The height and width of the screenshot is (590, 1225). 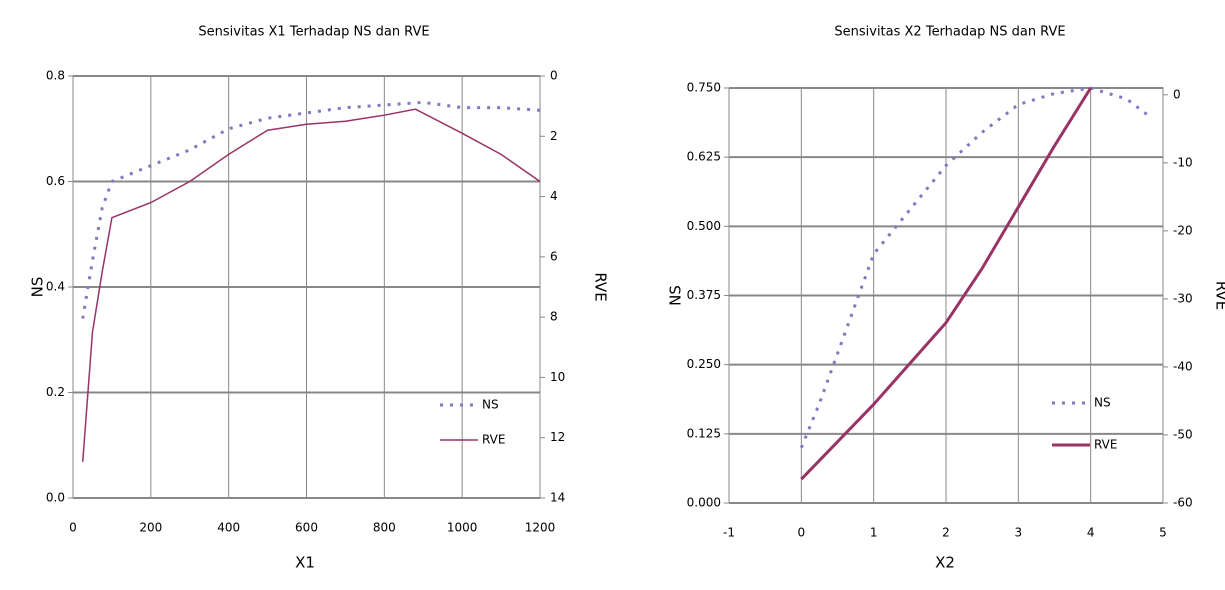 I want to click on x-tick-label: 400, so click(x=228, y=528).